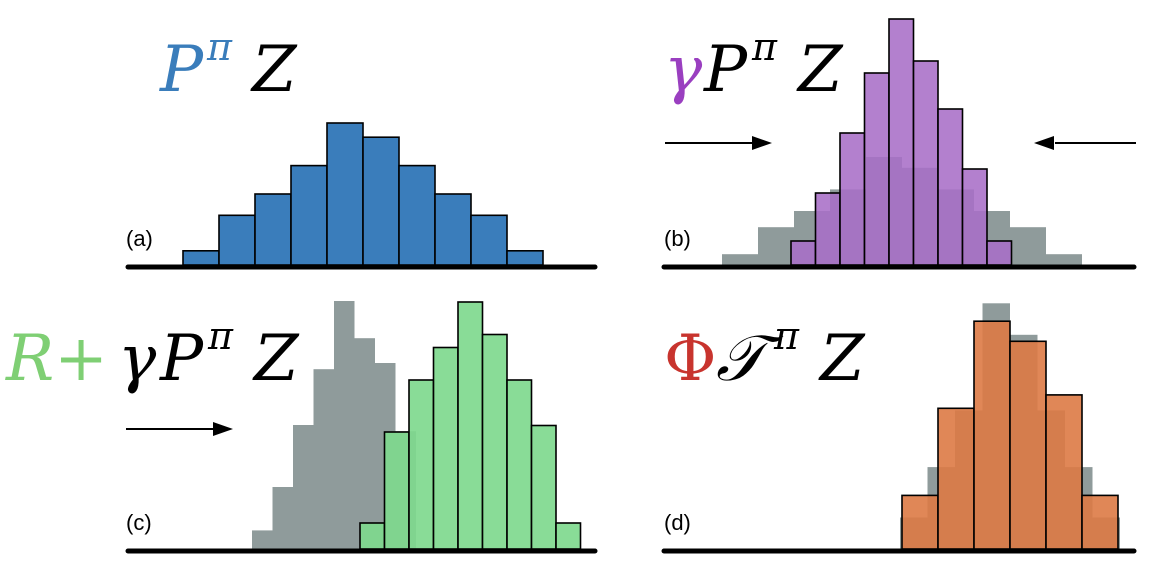  What do you see at coordinates (683, 70) in the screenshot?
I see `formula-prefix-gamma: γ` at bounding box center [683, 70].